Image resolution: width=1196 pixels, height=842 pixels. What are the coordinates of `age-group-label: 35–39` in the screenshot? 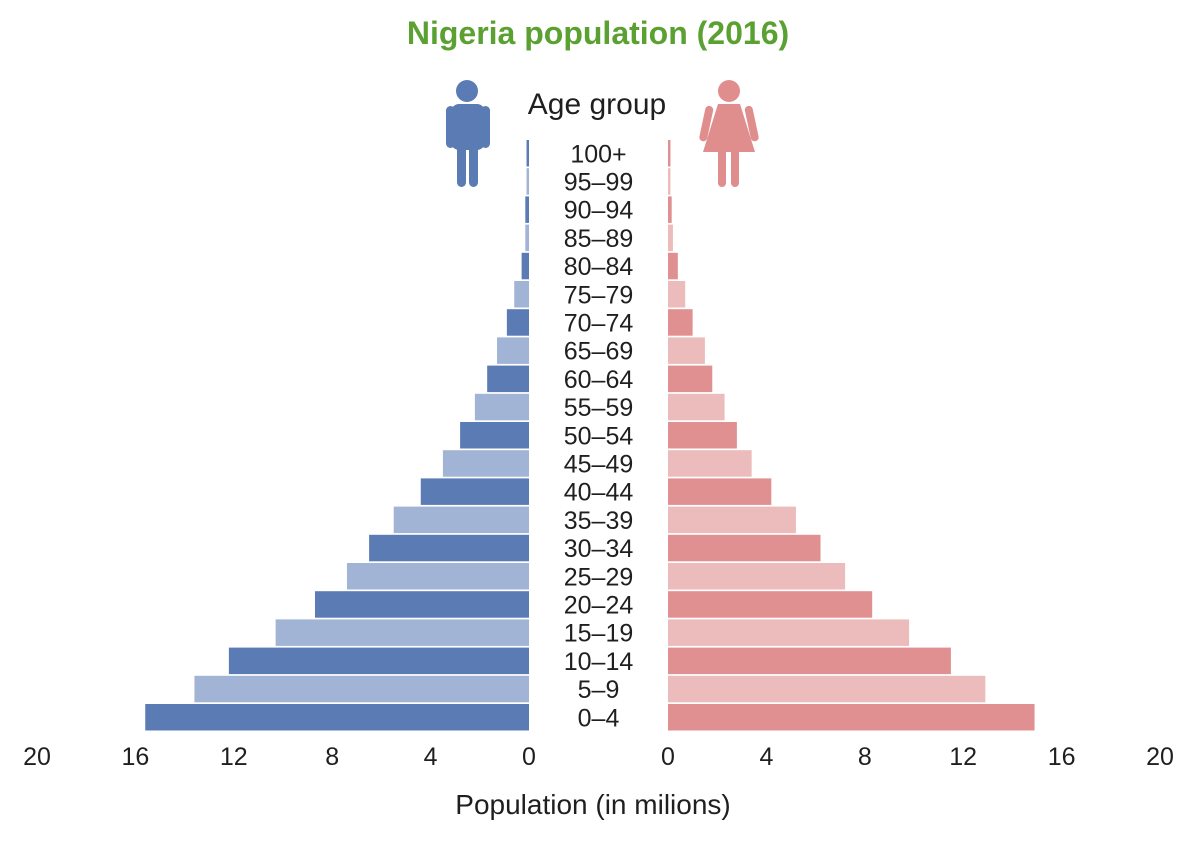 It's located at (599, 521).